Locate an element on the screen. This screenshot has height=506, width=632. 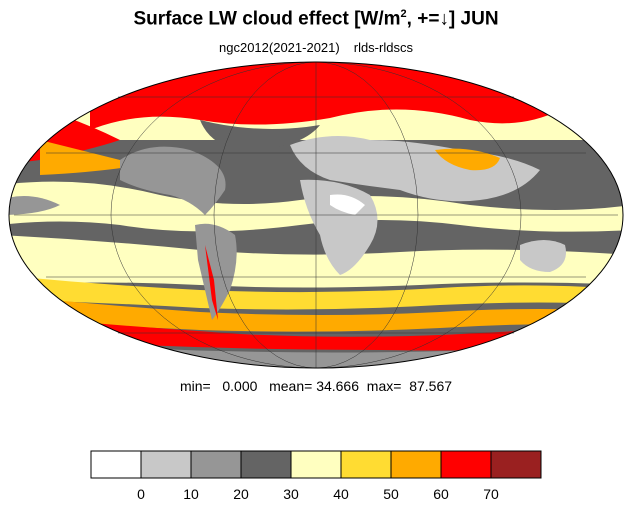
colorbar-tick-label: 0 is located at coordinates (141, 494).